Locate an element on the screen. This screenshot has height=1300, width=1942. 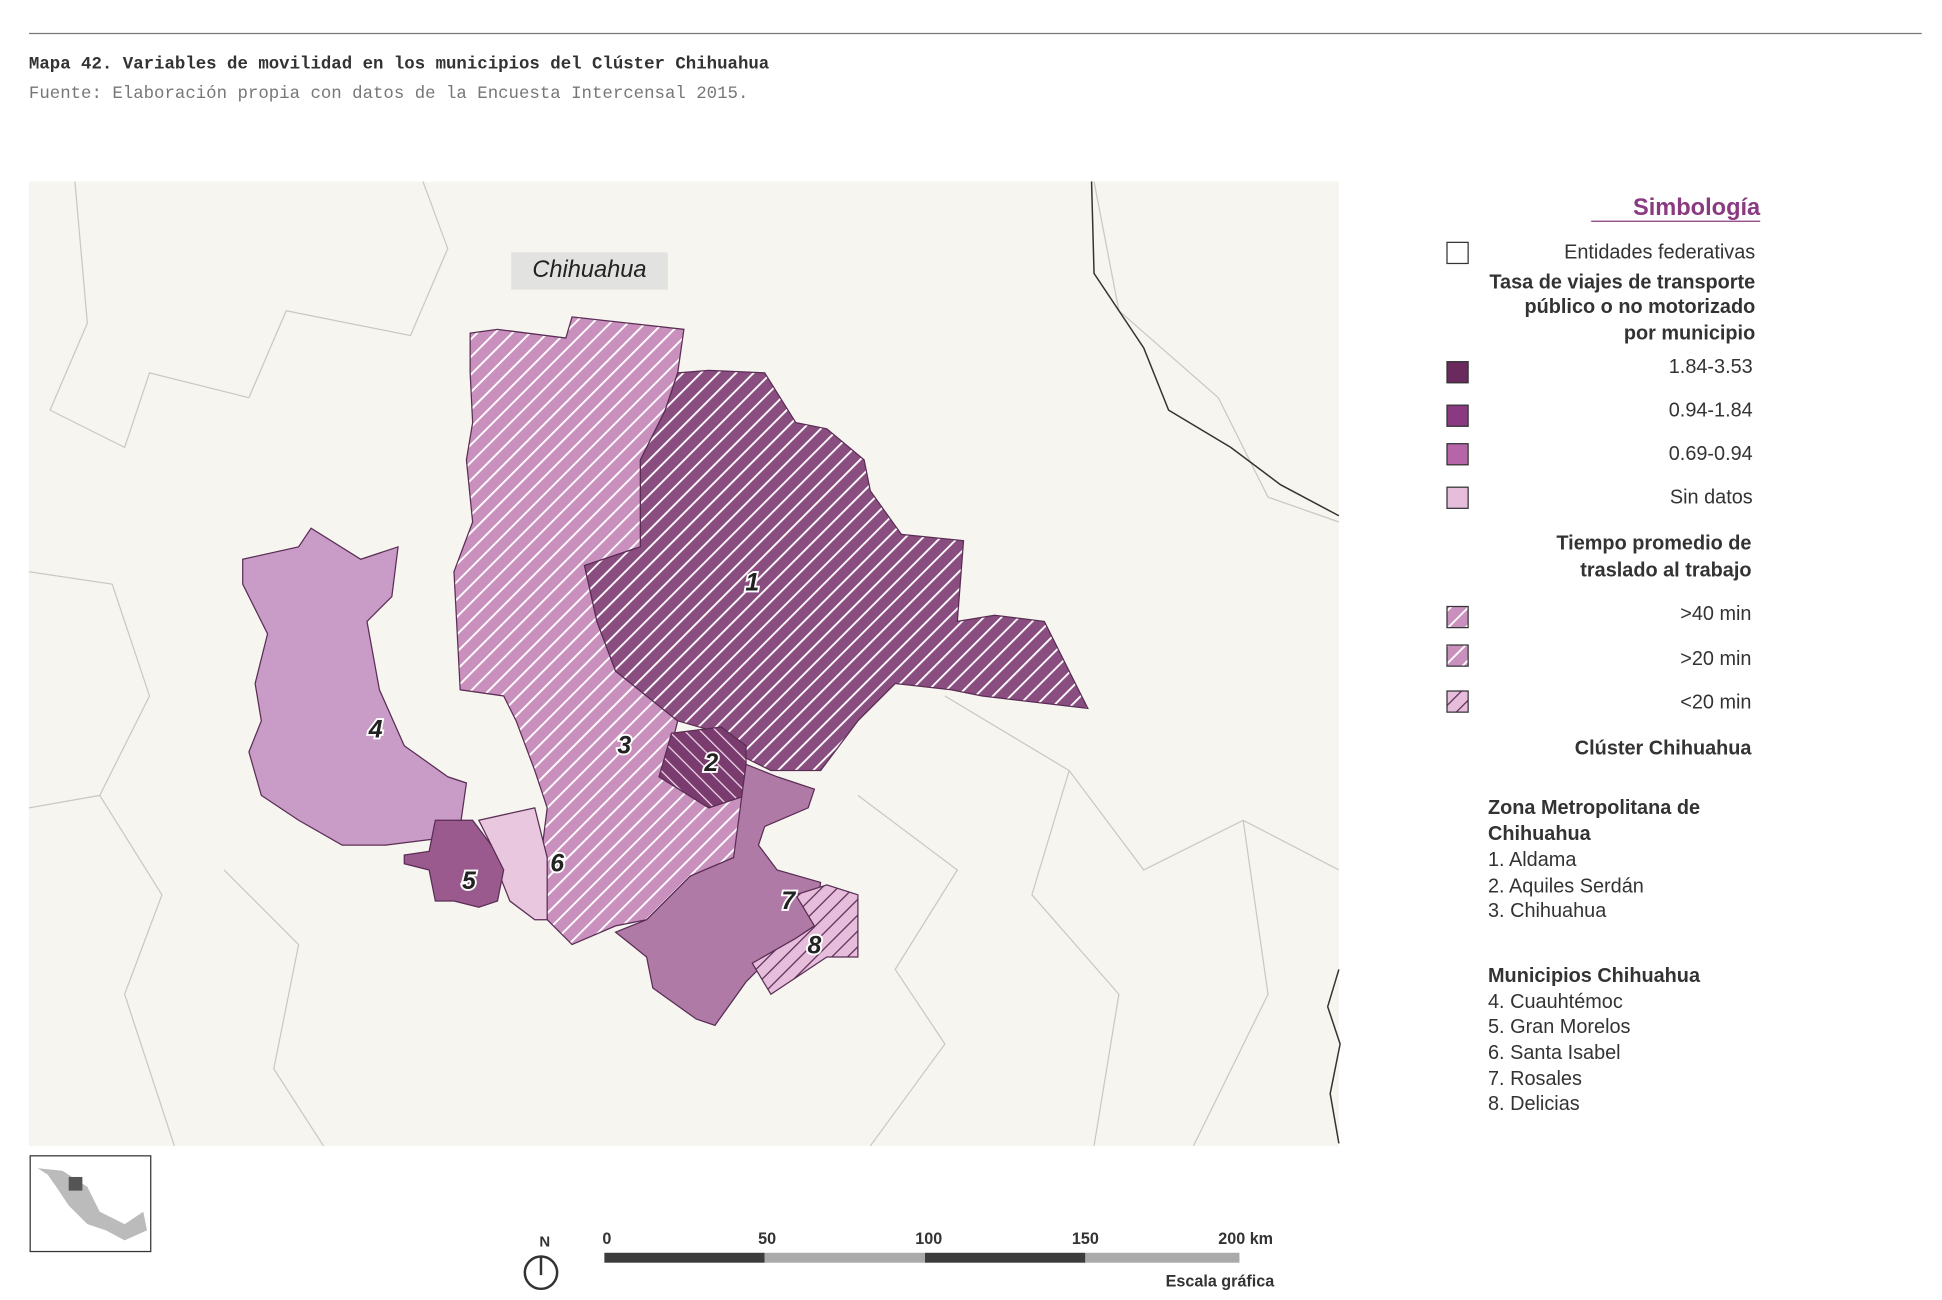
legend-label: >40 min is located at coordinates (1715, 614).